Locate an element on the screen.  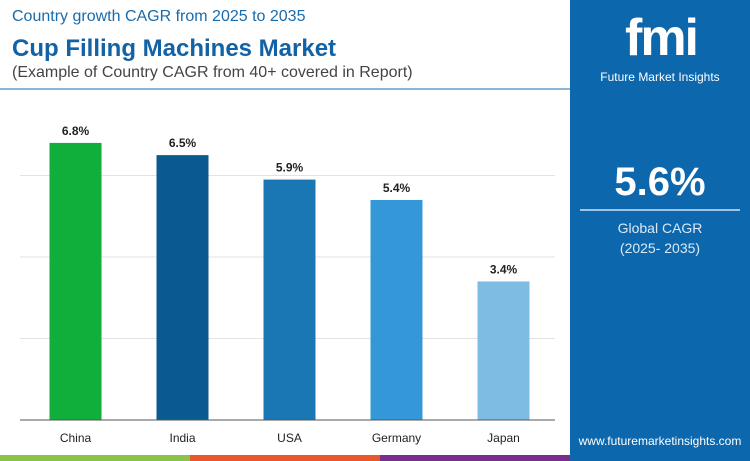
stripe-purple is located at coordinates (475, 458).